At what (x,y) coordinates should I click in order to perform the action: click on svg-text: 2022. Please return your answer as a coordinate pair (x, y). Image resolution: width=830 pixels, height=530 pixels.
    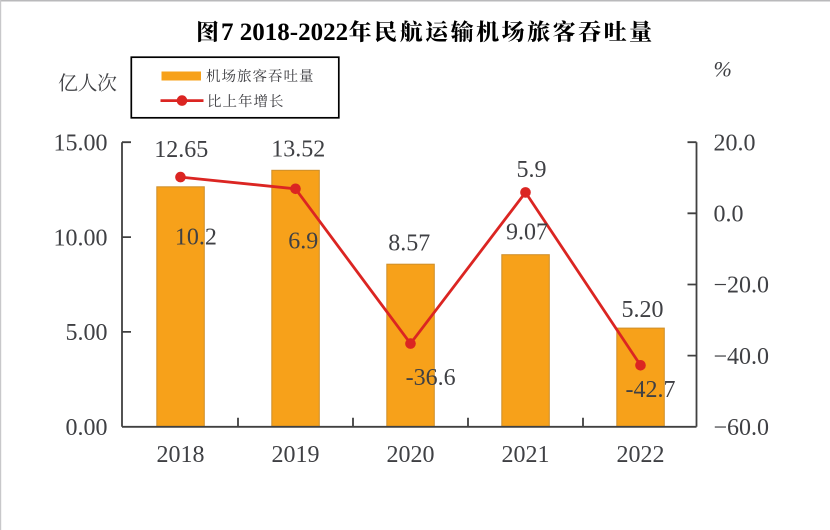
    Looking at the image, I should click on (641, 455).